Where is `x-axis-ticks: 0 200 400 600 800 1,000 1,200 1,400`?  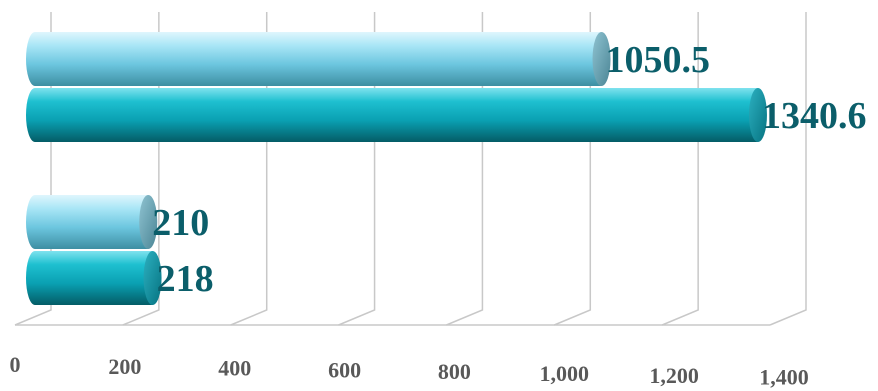
x-axis-ticks: 0 200 400 600 800 1,000 1,200 1,400 is located at coordinates (409, 371).